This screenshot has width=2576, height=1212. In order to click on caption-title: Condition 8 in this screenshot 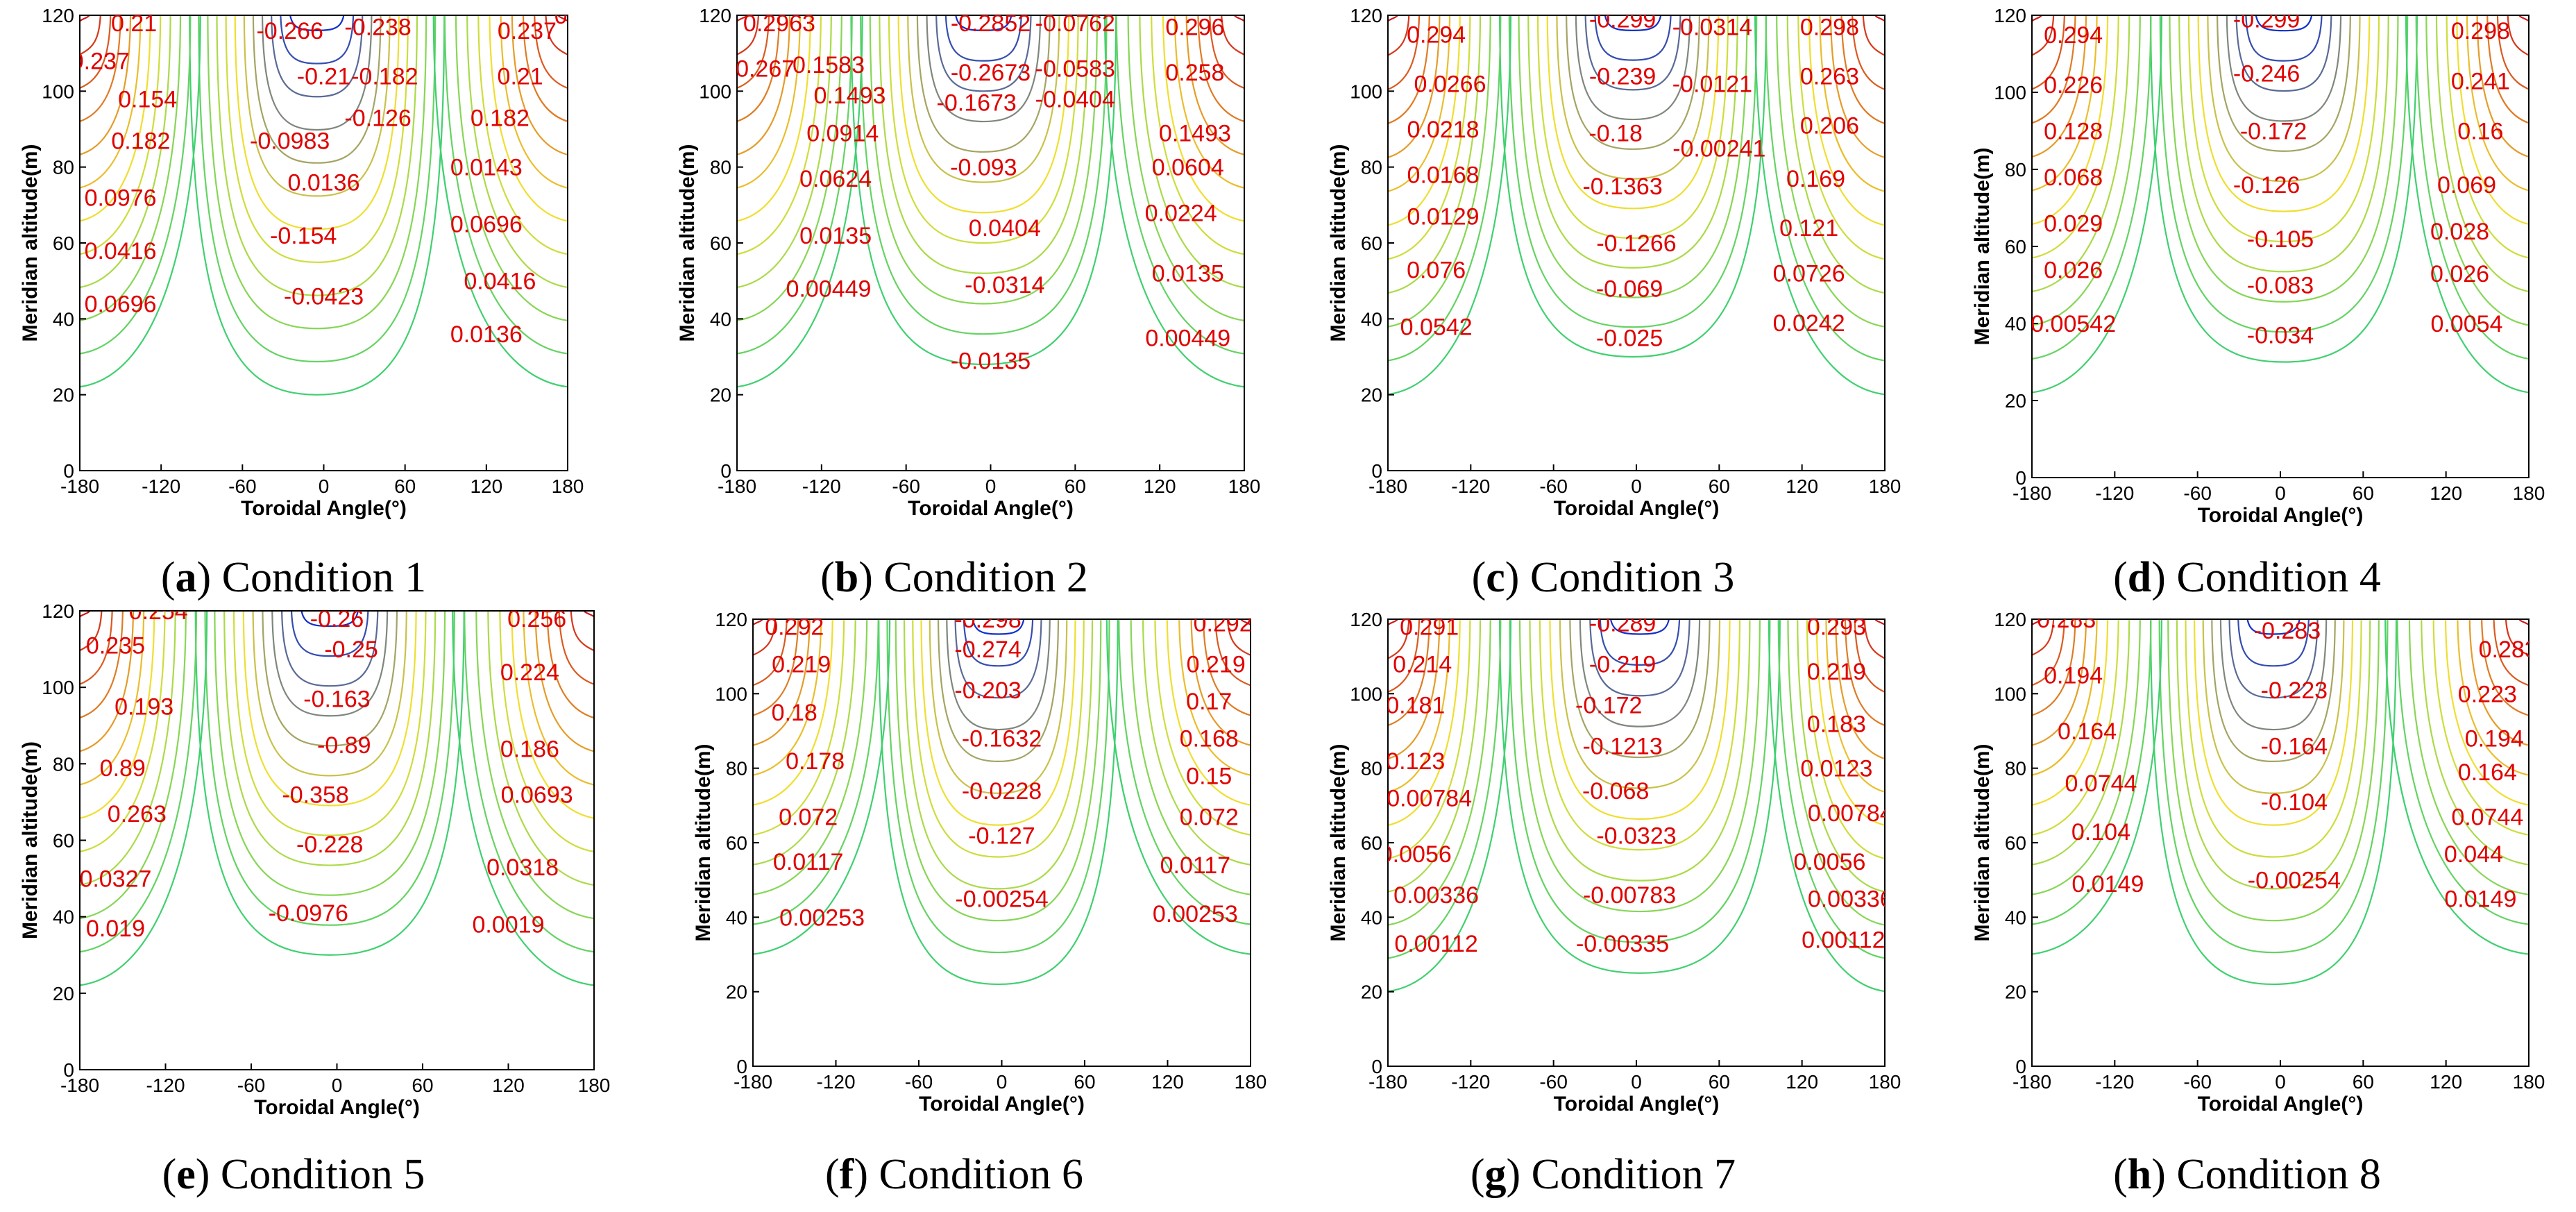, I will do `click(2278, 1174)`.